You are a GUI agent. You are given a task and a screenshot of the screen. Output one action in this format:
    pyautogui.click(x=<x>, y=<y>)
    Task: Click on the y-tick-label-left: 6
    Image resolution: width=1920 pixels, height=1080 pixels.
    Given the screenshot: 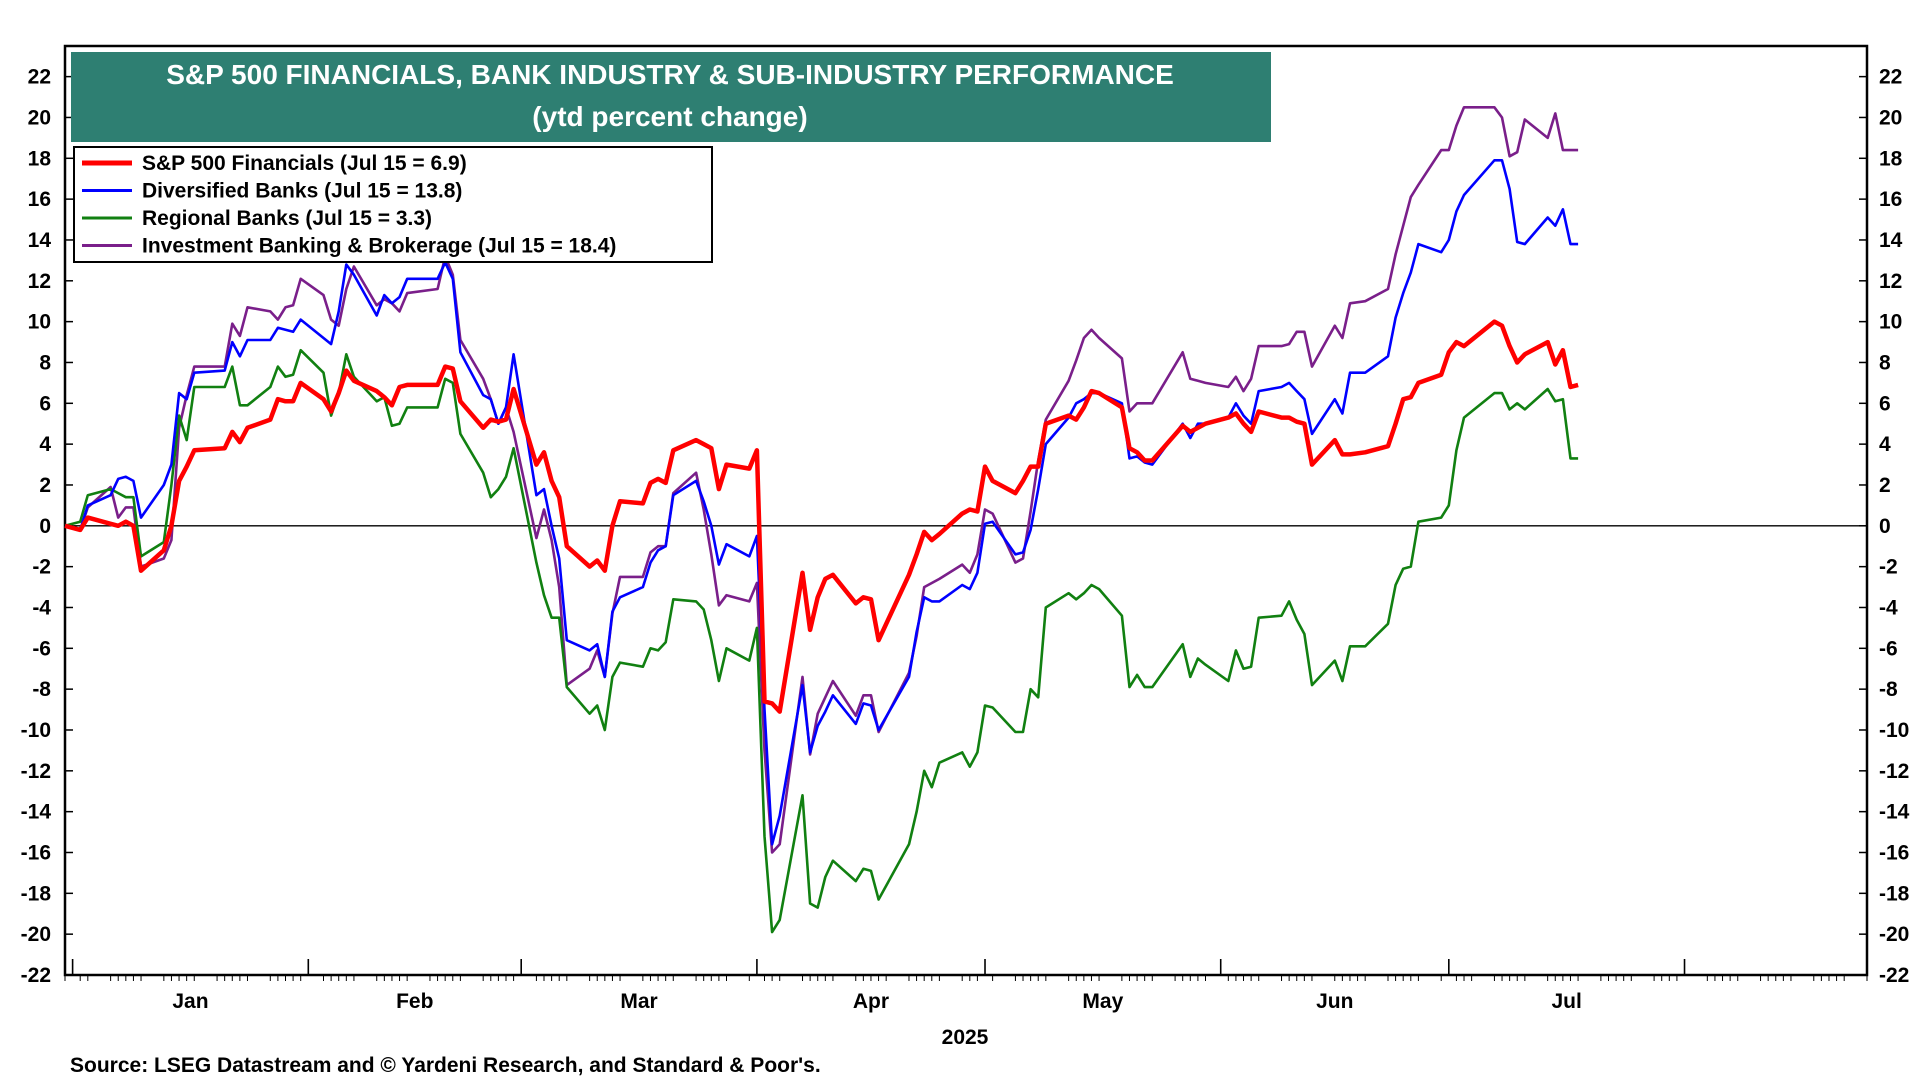 What is the action you would take?
    pyautogui.click(x=45, y=403)
    